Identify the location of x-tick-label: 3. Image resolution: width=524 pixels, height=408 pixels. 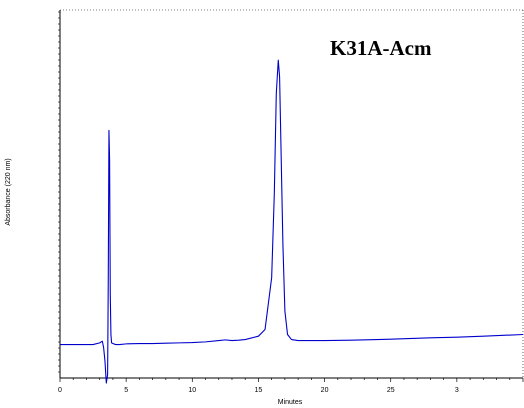
(457, 390).